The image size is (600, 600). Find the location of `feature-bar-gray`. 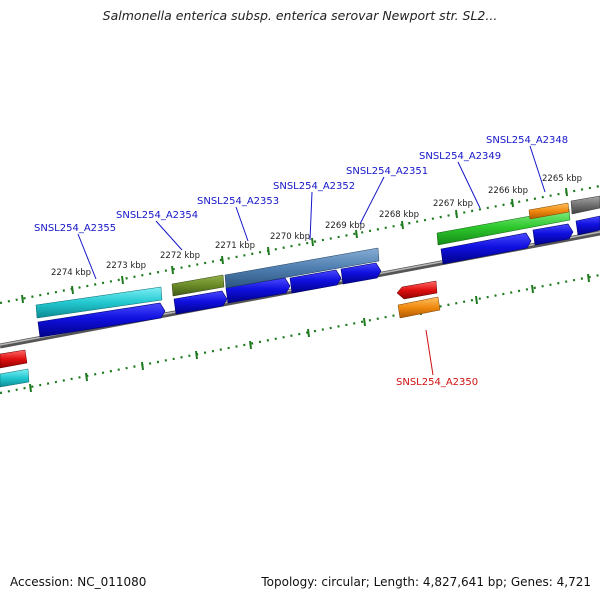

feature-bar-gray is located at coordinates (585, 205).